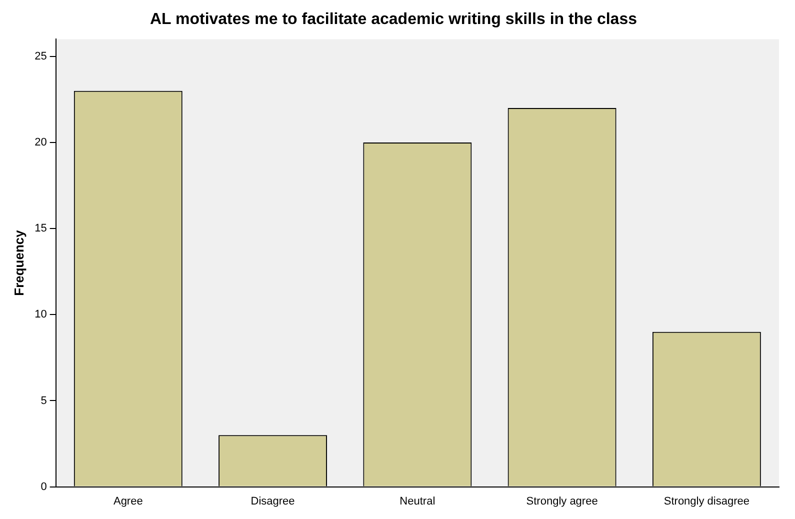 This screenshot has width=795, height=519. What do you see at coordinates (394, 19) in the screenshot?
I see `chart-title: AL motivates me to facilitate academic writing skills in the class` at bounding box center [394, 19].